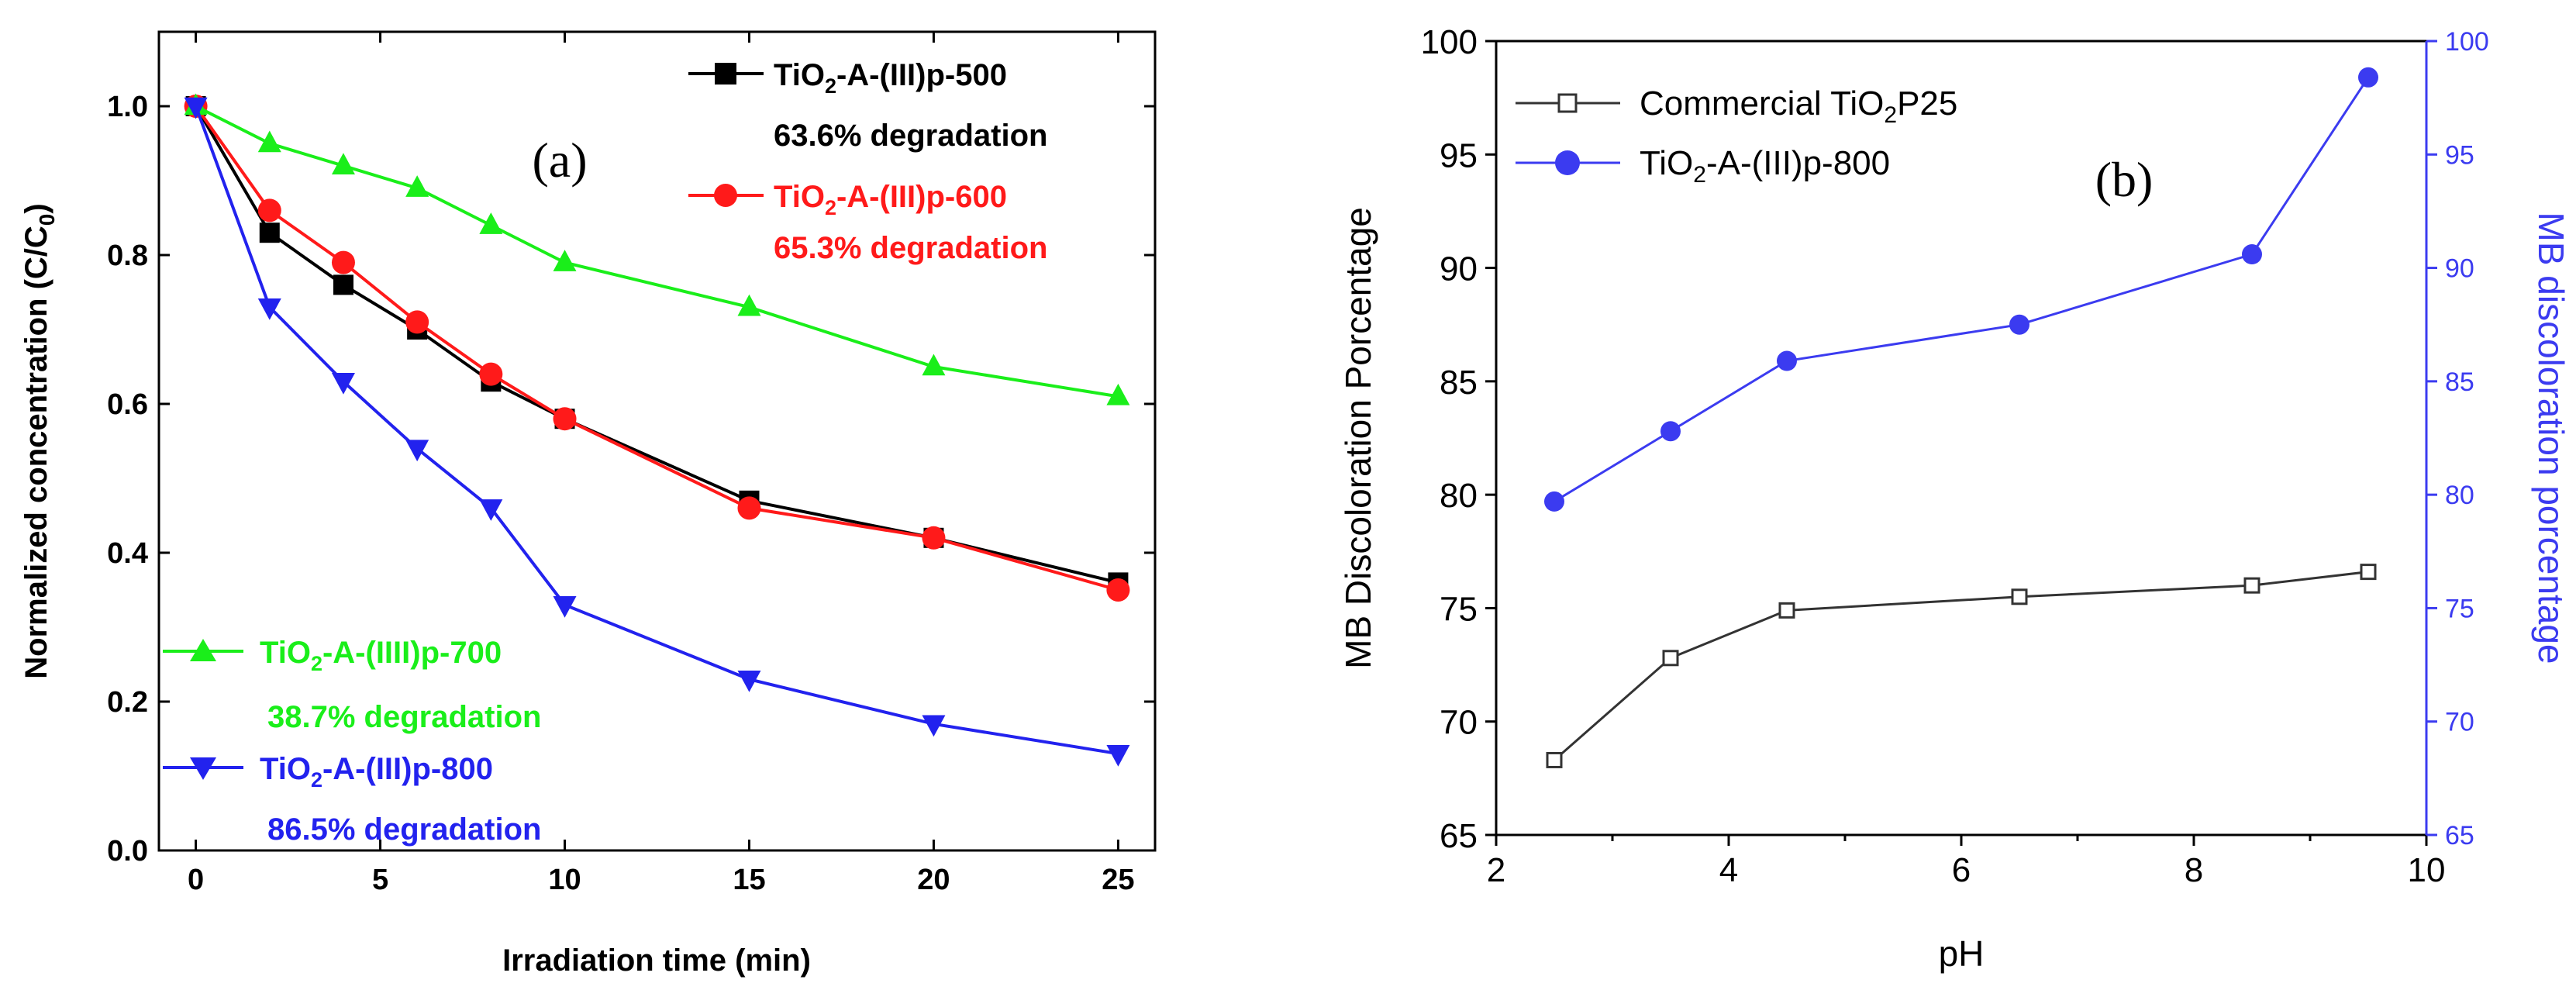  I want to click on y-tick-label: 70, so click(1459, 723).